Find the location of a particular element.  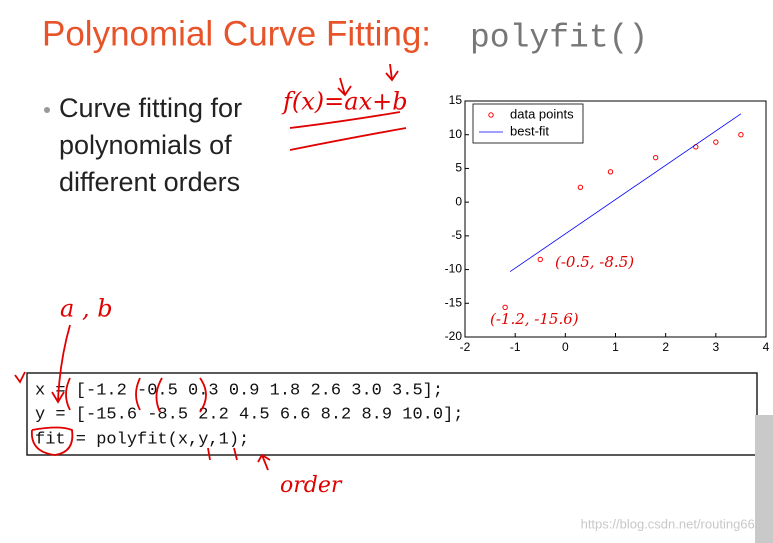

y-tick-label: -15 is located at coordinates (454, 302).